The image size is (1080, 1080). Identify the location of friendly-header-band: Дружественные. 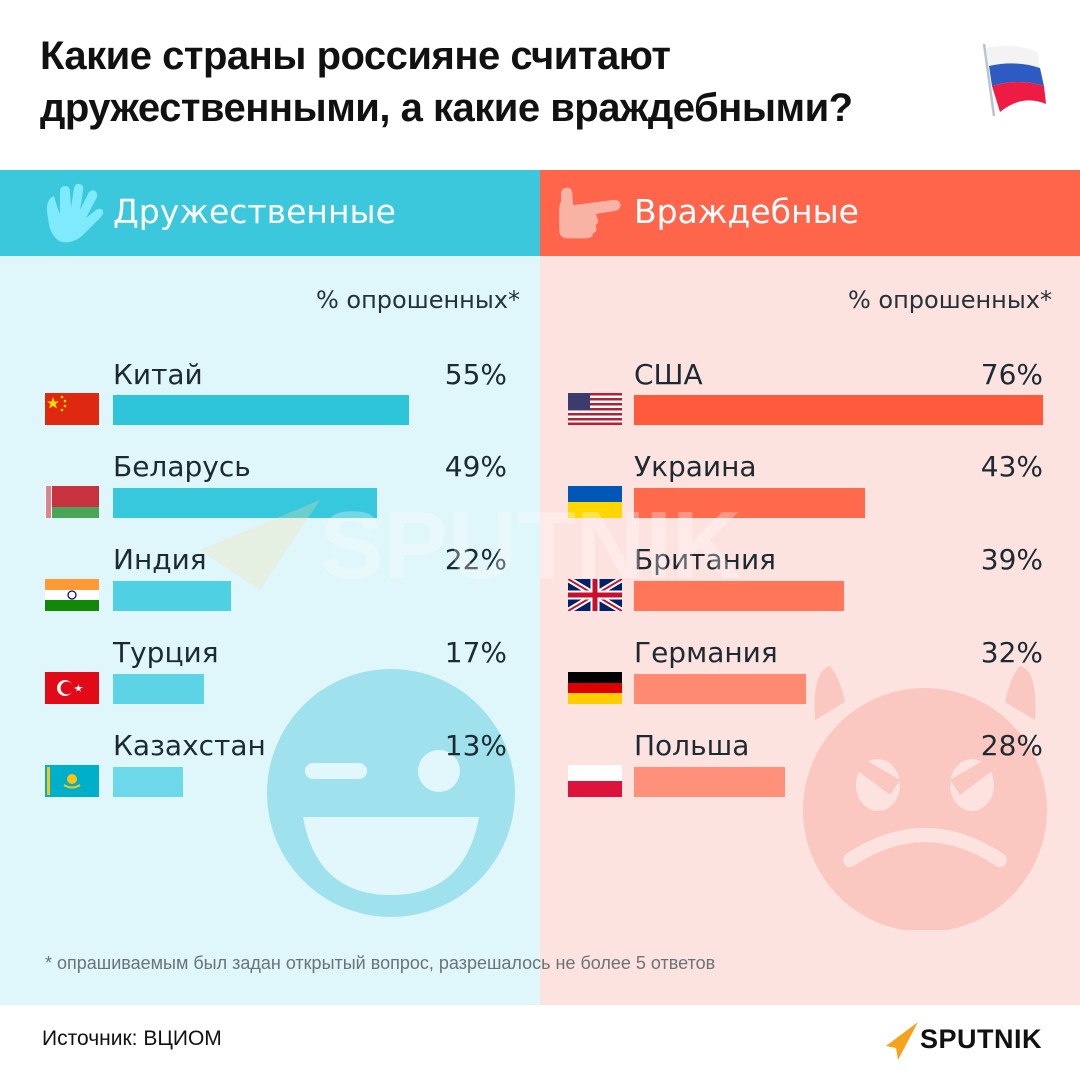
(270, 213).